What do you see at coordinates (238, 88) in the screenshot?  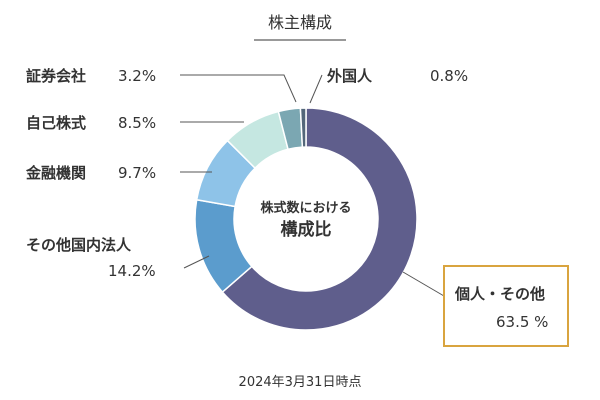 I see `leader-line-securities` at bounding box center [238, 88].